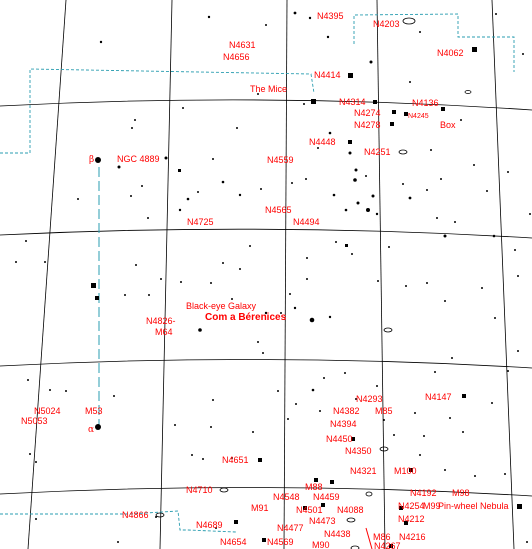  I want to click on label-m86: M86, so click(382, 537).